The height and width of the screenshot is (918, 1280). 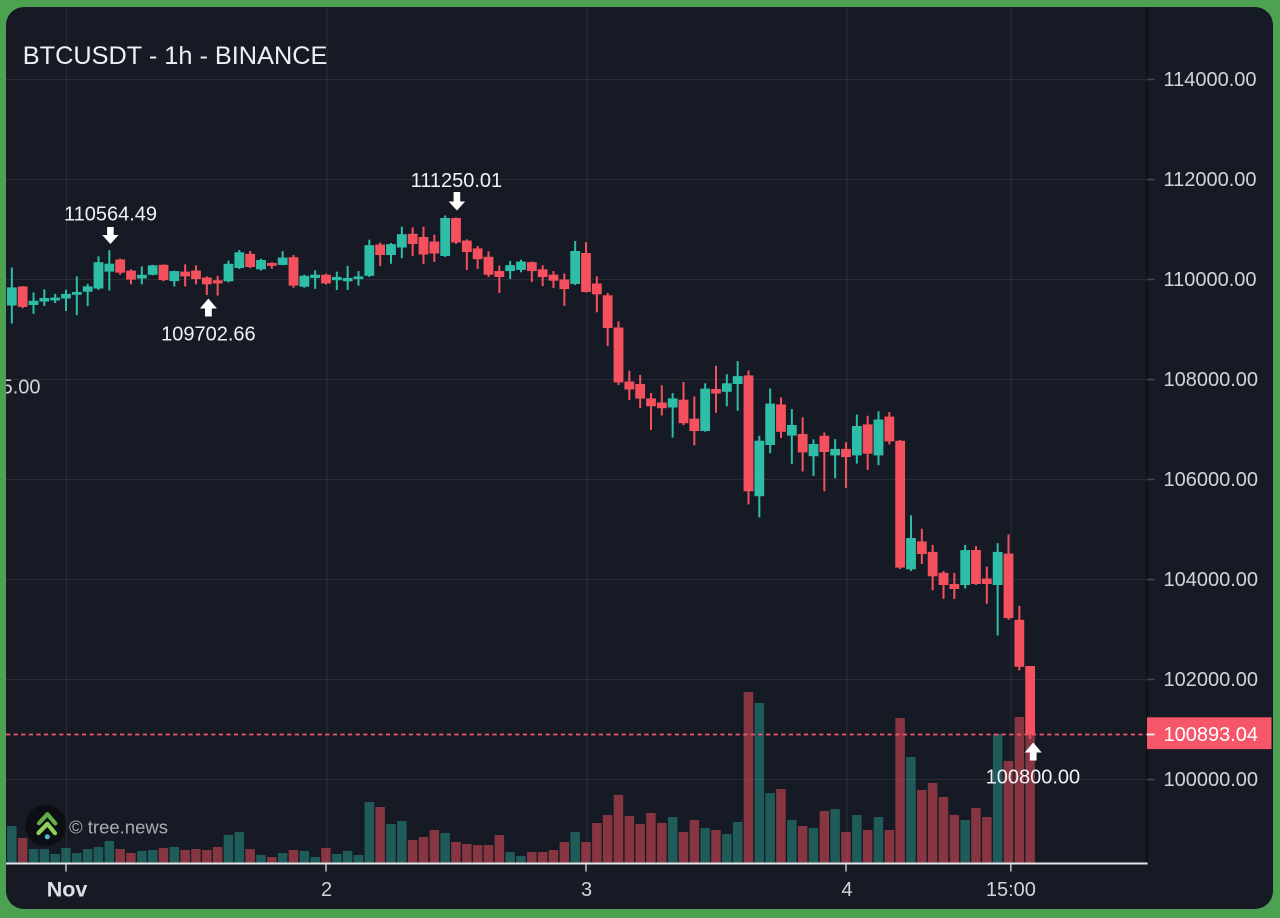 What do you see at coordinates (67, 890) in the screenshot?
I see `svg-text: Nov` at bounding box center [67, 890].